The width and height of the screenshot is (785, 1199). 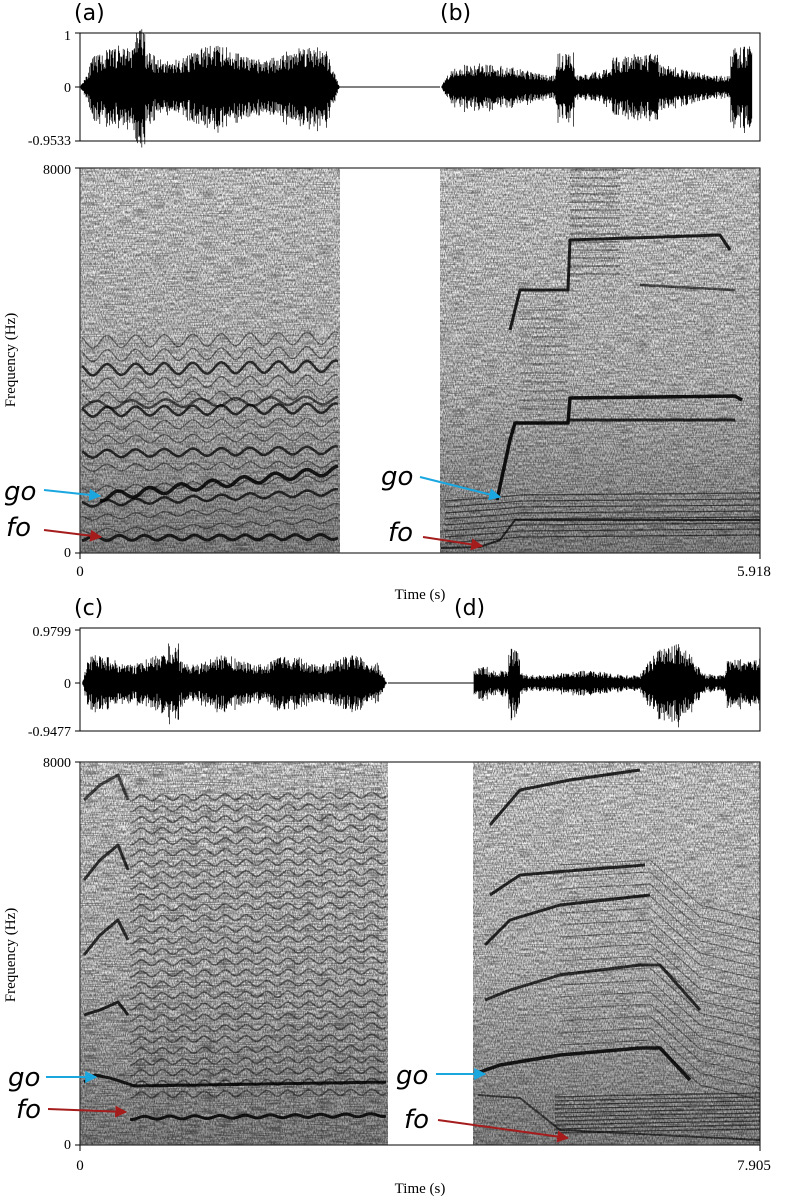 What do you see at coordinates (57, 763) in the screenshot?
I see `spec-ytick-top-2: 8000` at bounding box center [57, 763].